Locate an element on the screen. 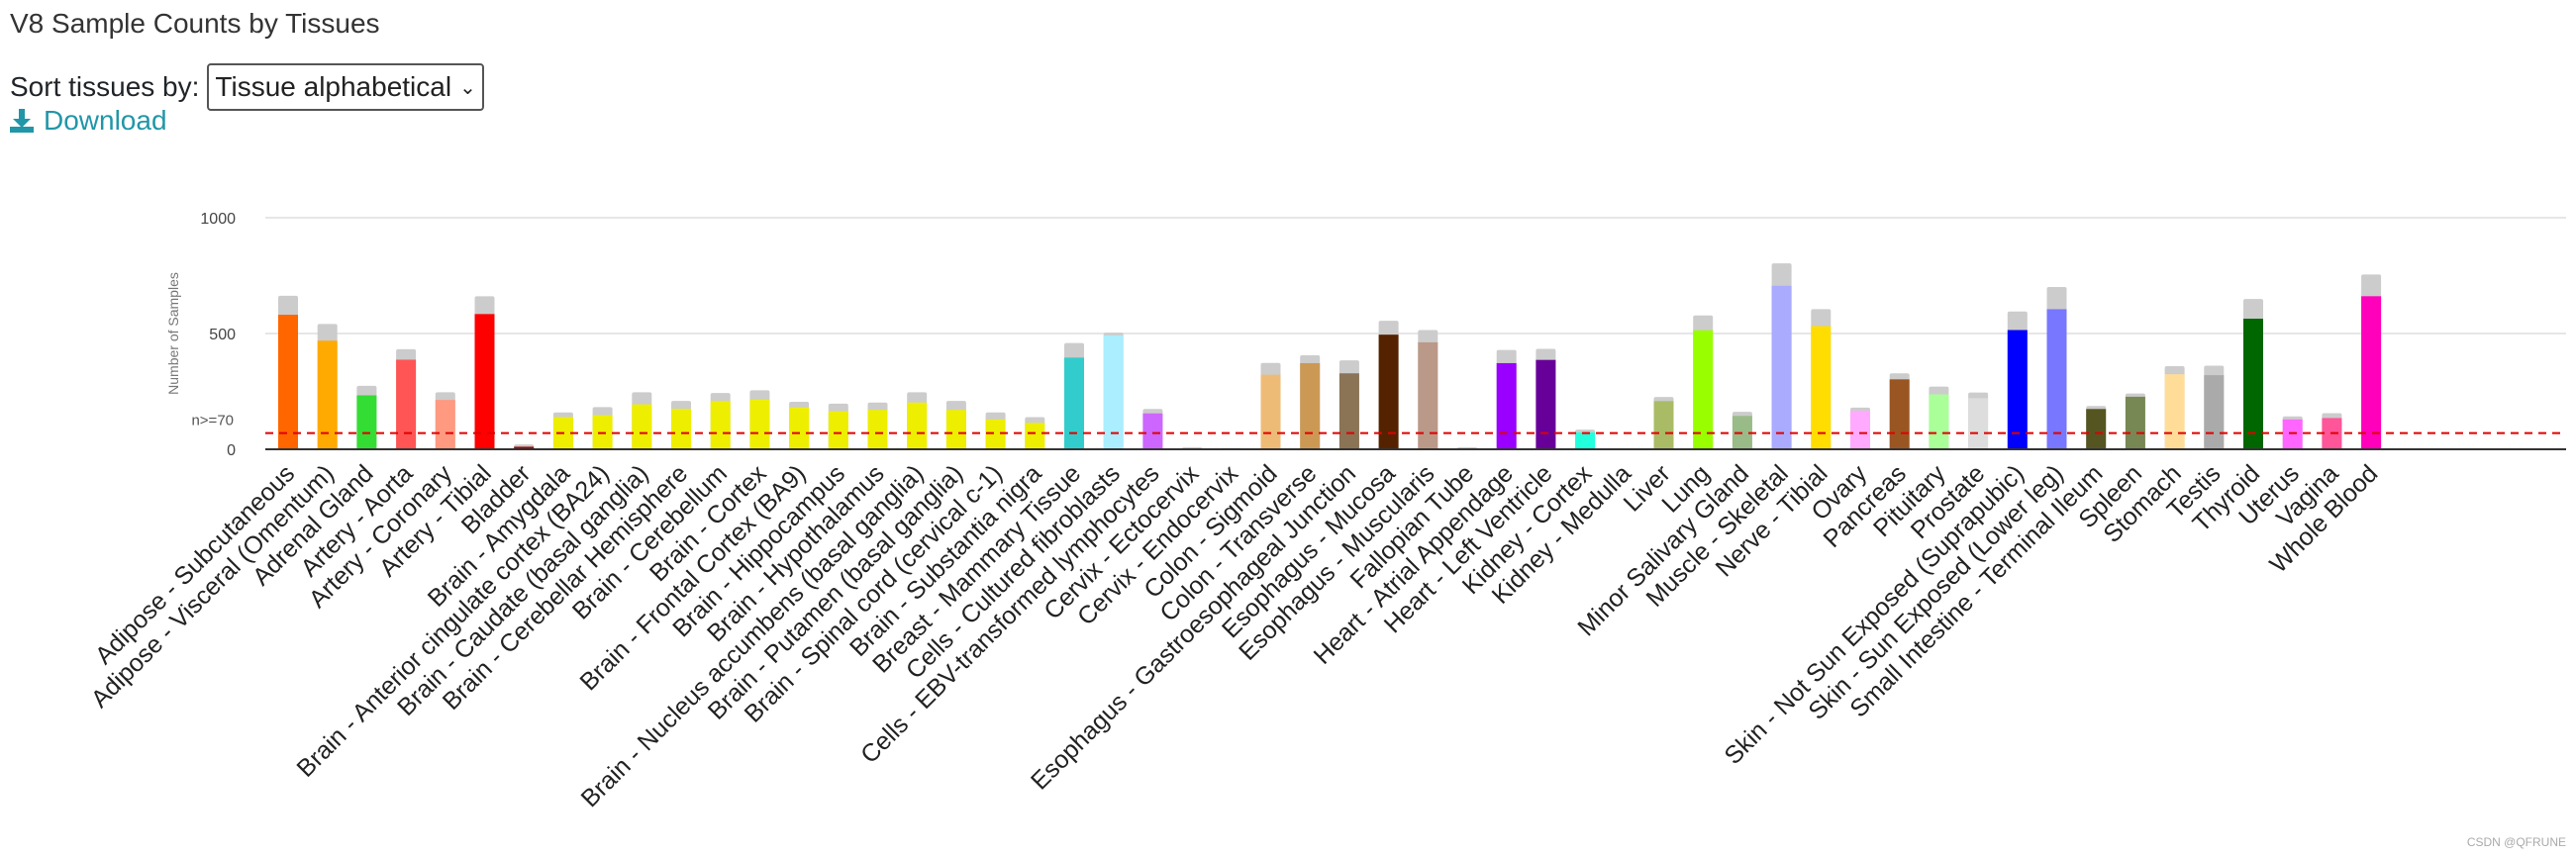 The image size is (2576, 859). sort-control: Sort tissues by: Tissue alphabetical ⌄ is located at coordinates (247, 87).